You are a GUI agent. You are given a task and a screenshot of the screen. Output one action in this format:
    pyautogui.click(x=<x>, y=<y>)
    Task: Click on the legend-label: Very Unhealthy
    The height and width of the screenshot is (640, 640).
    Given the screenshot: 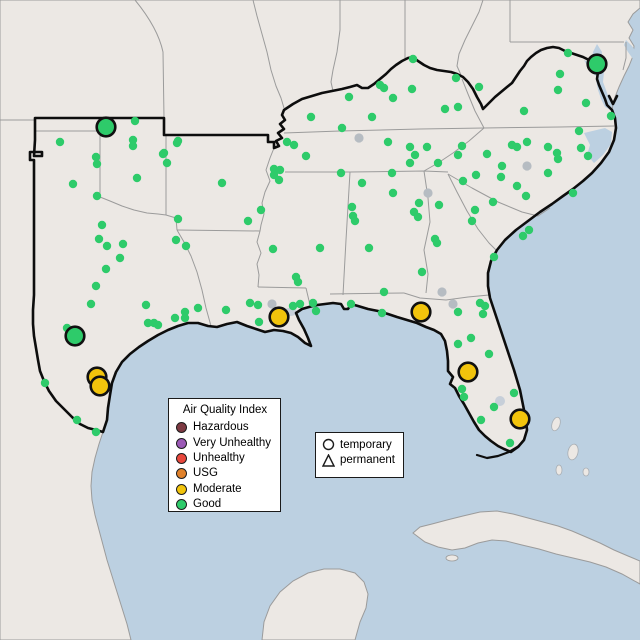 What is the action you would take?
    pyautogui.click(x=232, y=442)
    